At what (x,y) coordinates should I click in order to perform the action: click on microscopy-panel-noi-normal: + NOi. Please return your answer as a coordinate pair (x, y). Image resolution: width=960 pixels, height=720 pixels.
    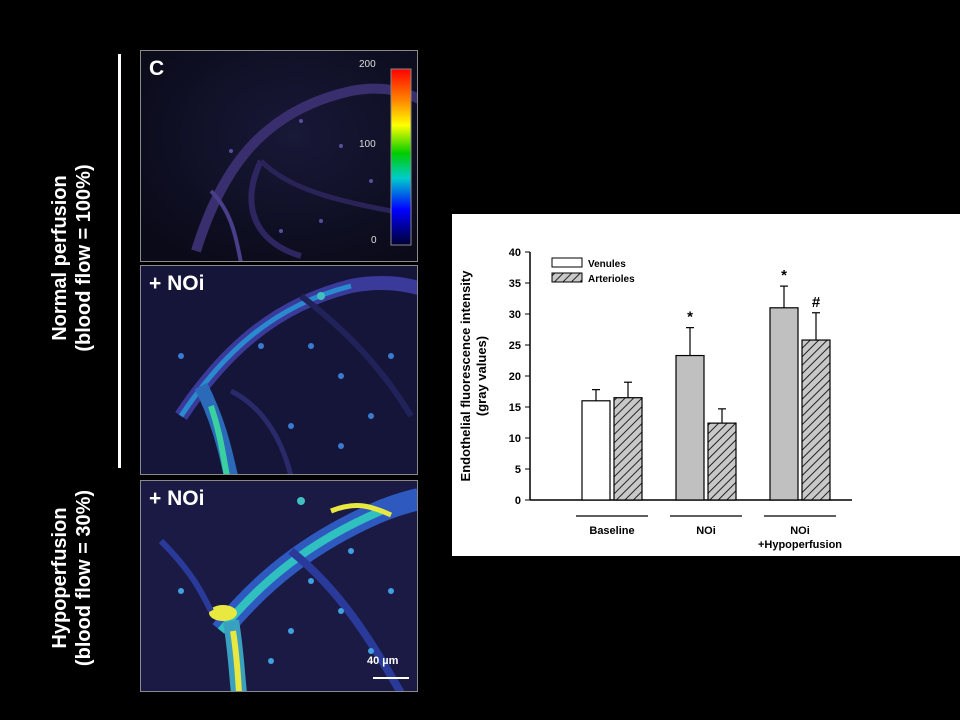
    Looking at the image, I should click on (279, 370).